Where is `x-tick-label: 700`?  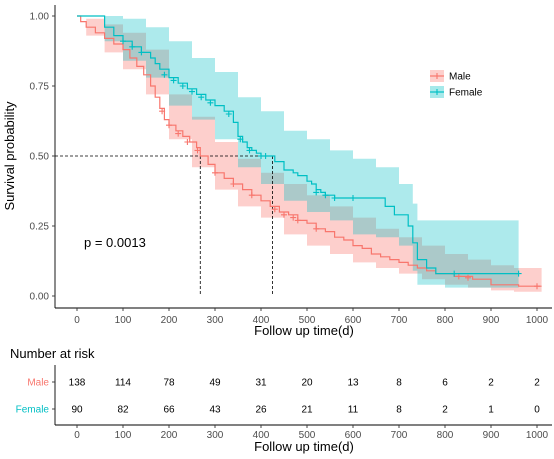 x-tick-label: 700 is located at coordinates (399, 320).